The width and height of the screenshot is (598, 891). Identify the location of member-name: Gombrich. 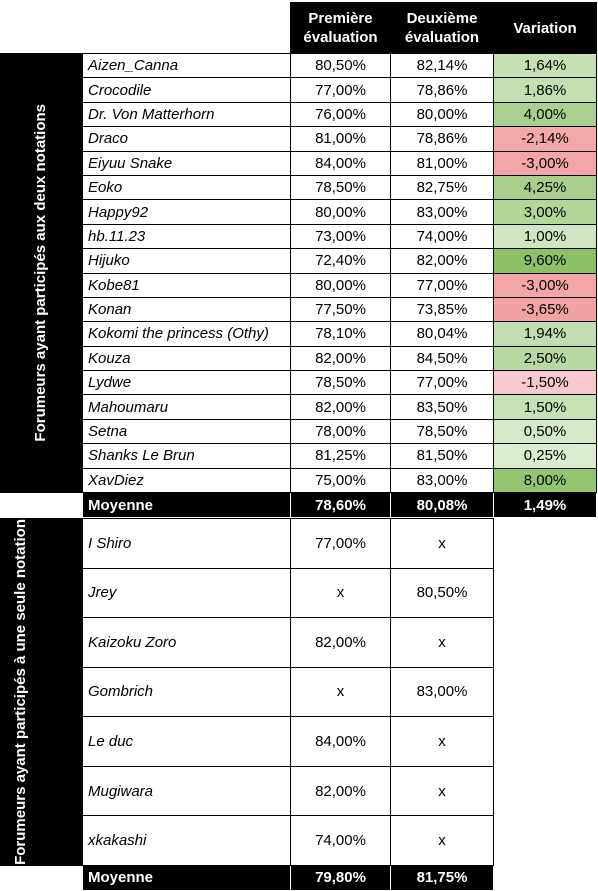
(186, 692).